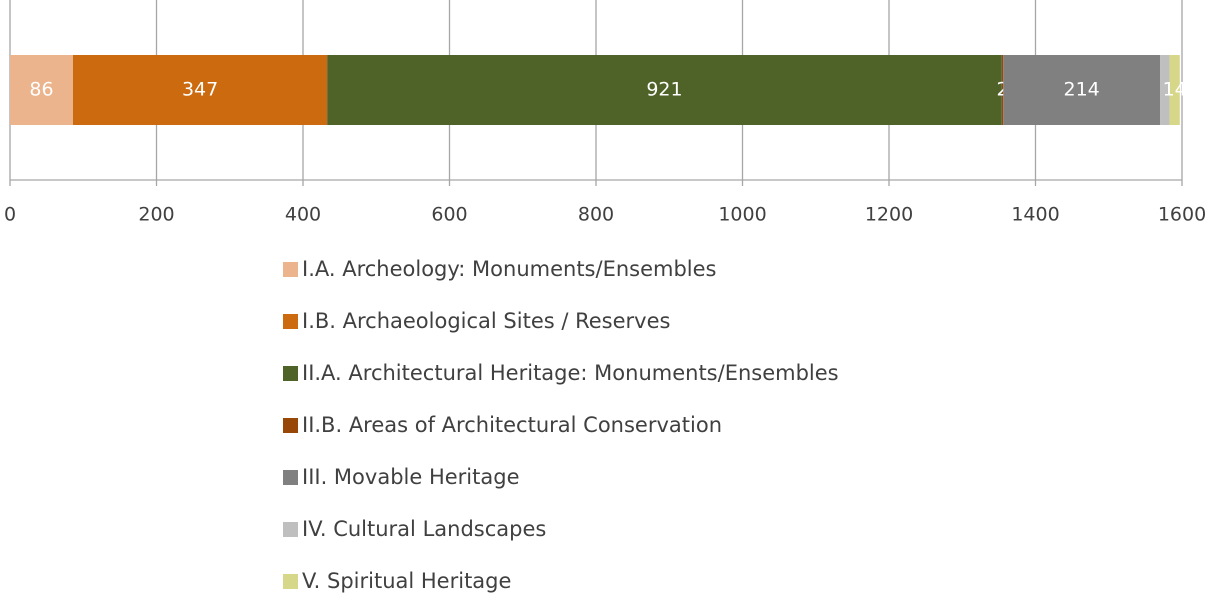 The image size is (1208, 595). I want to click on x-tick-label: 0, so click(10, 215).